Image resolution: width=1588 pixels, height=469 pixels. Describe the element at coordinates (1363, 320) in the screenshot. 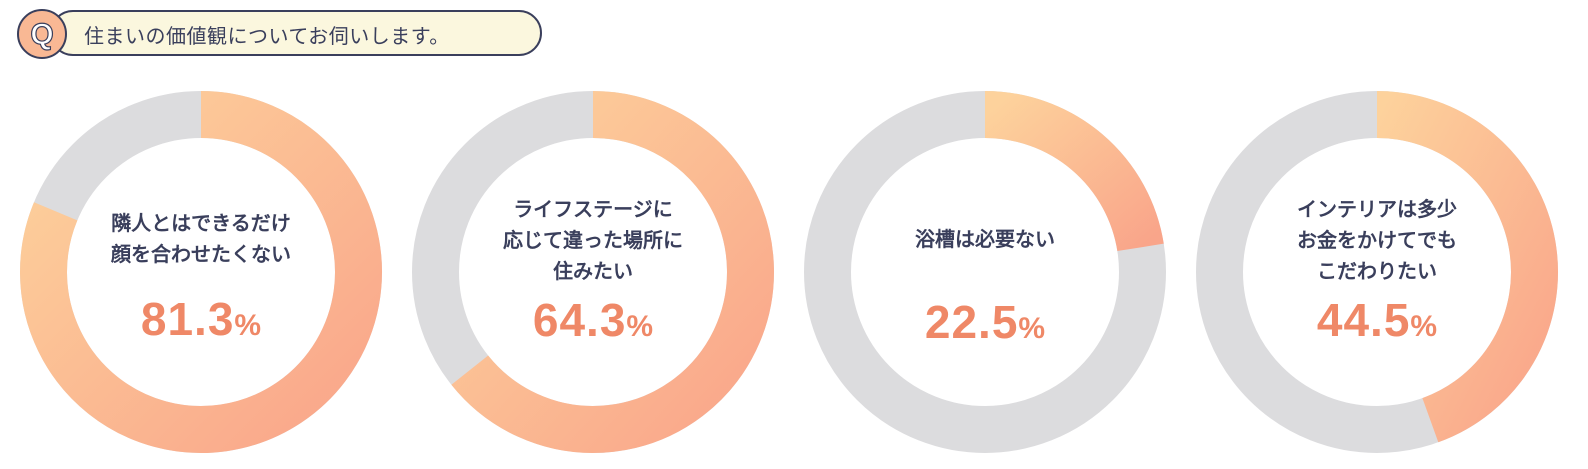

I see `donut-value-number: 44.5` at that location.